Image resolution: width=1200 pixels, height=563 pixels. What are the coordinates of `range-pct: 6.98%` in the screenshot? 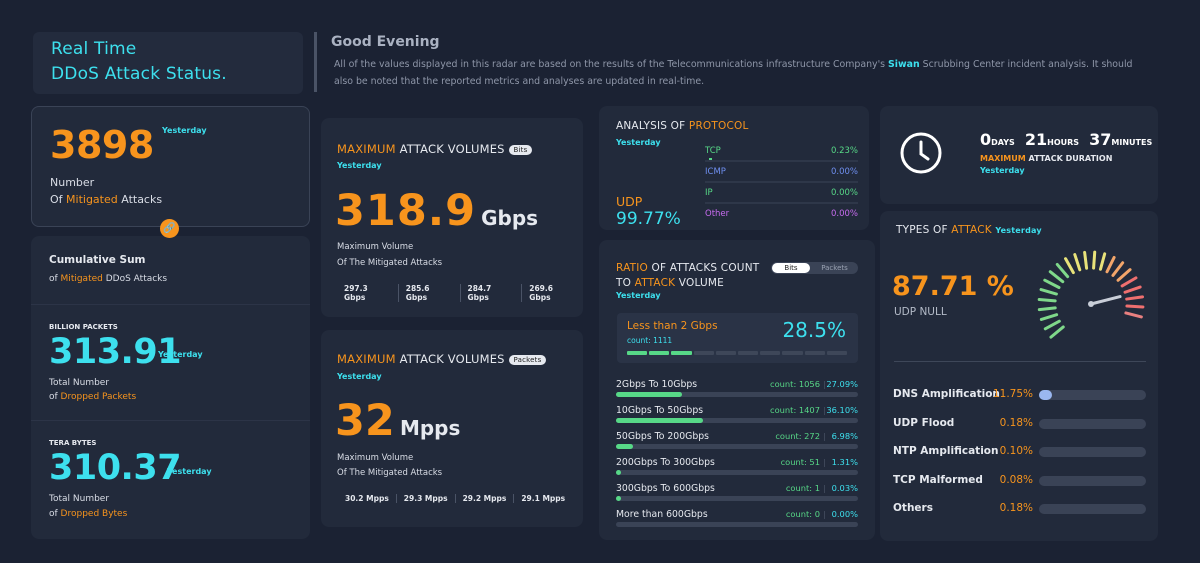 It's located at (844, 436).